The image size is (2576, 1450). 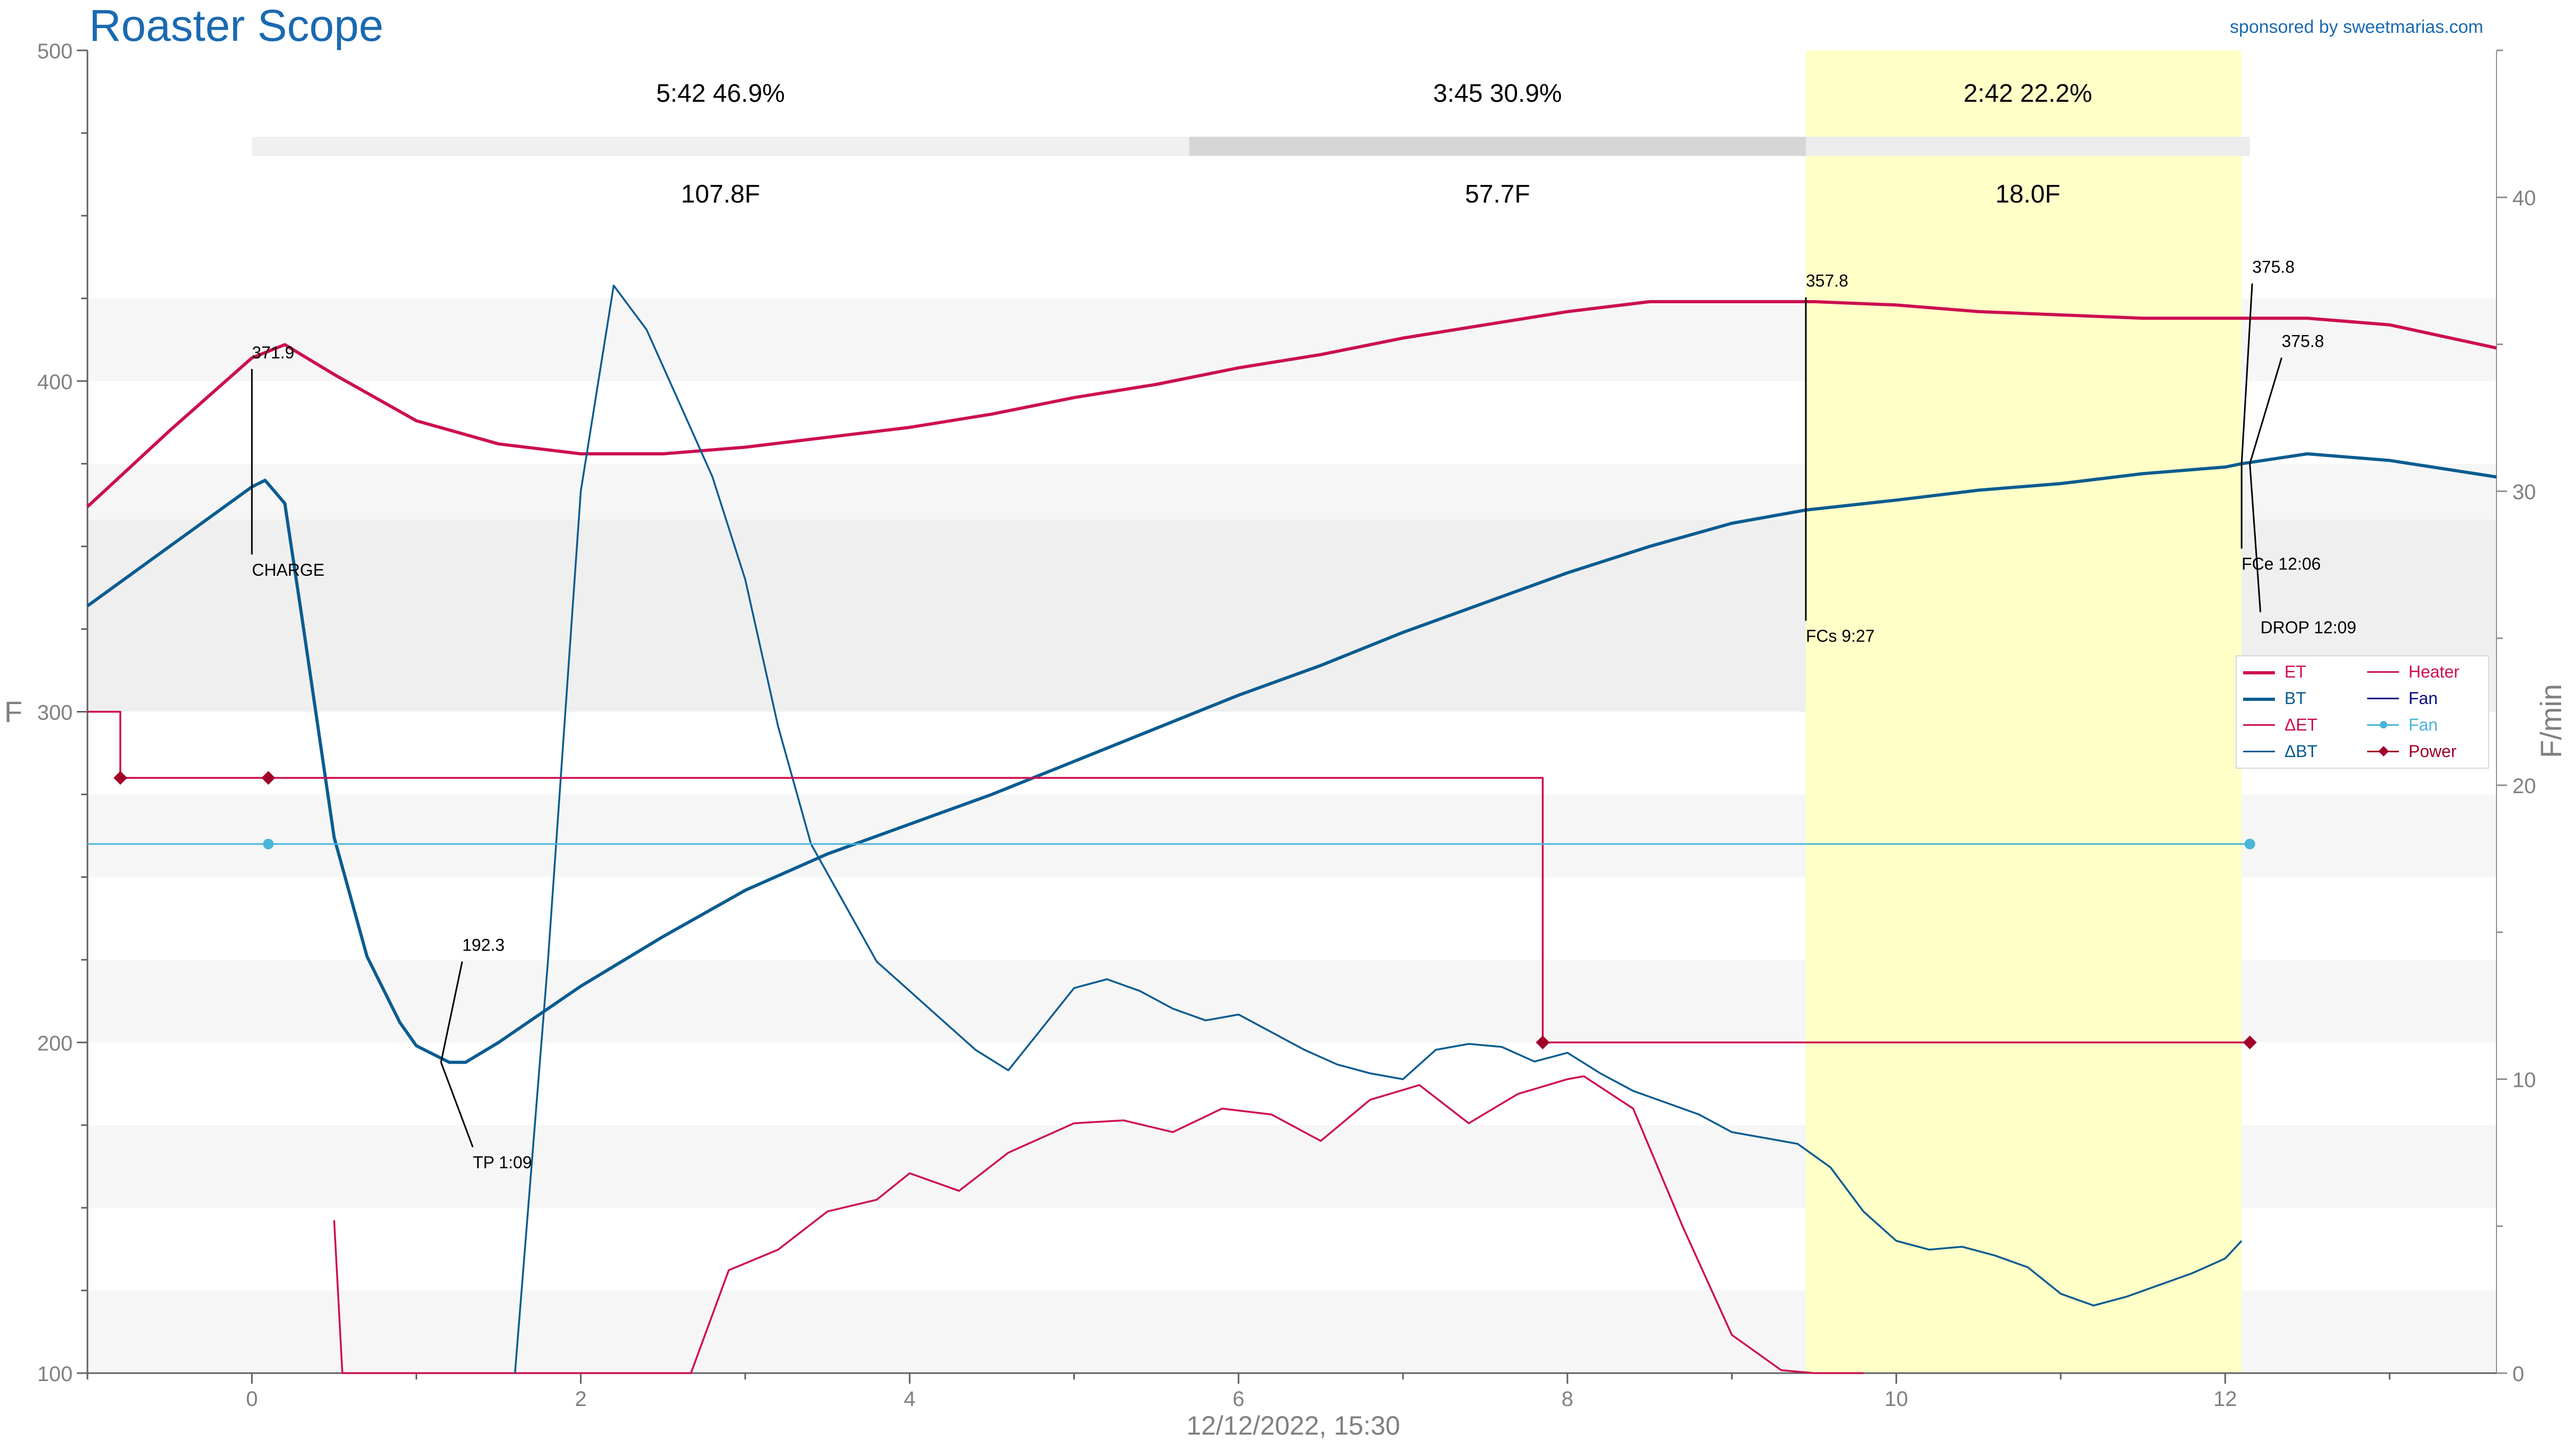 What do you see at coordinates (1840, 636) in the screenshot?
I see `annotation-label: FCs 9:27` at bounding box center [1840, 636].